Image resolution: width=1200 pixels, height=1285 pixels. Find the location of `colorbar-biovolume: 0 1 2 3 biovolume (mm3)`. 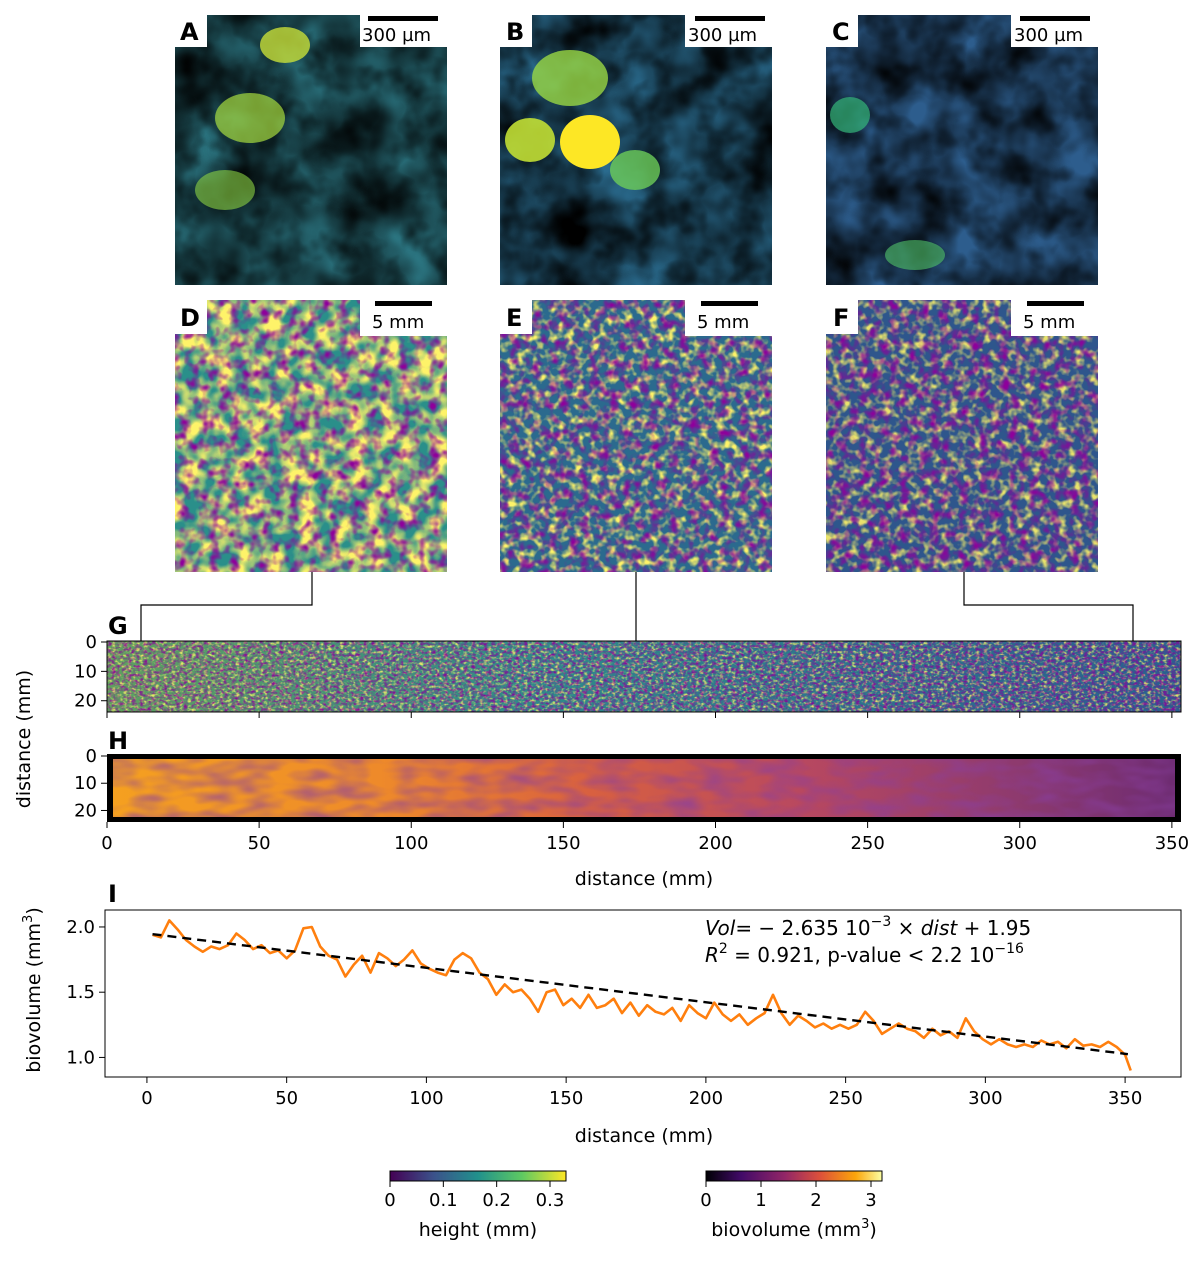

colorbar-biovolume: 0 1 2 3 biovolume (mm3) is located at coordinates (791, 1205).